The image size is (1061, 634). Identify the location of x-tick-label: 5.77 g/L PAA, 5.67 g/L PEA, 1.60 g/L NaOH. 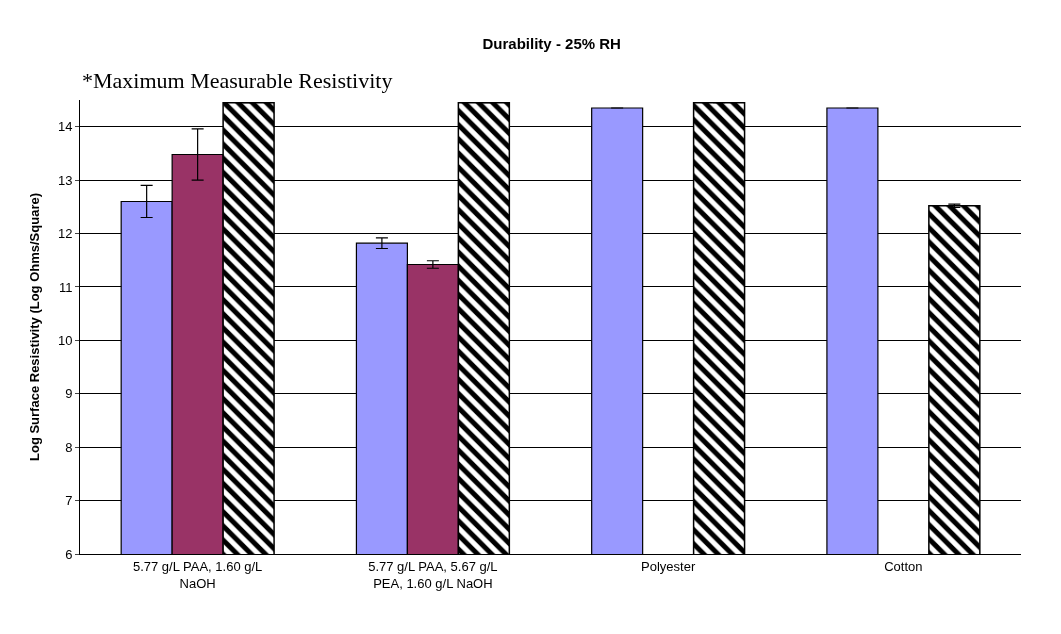
(433, 574).